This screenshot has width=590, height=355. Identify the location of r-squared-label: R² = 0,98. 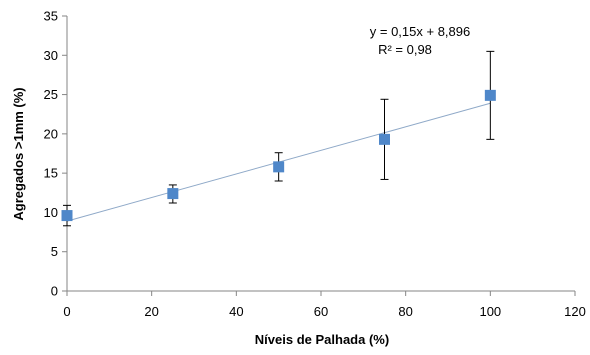
(405, 49).